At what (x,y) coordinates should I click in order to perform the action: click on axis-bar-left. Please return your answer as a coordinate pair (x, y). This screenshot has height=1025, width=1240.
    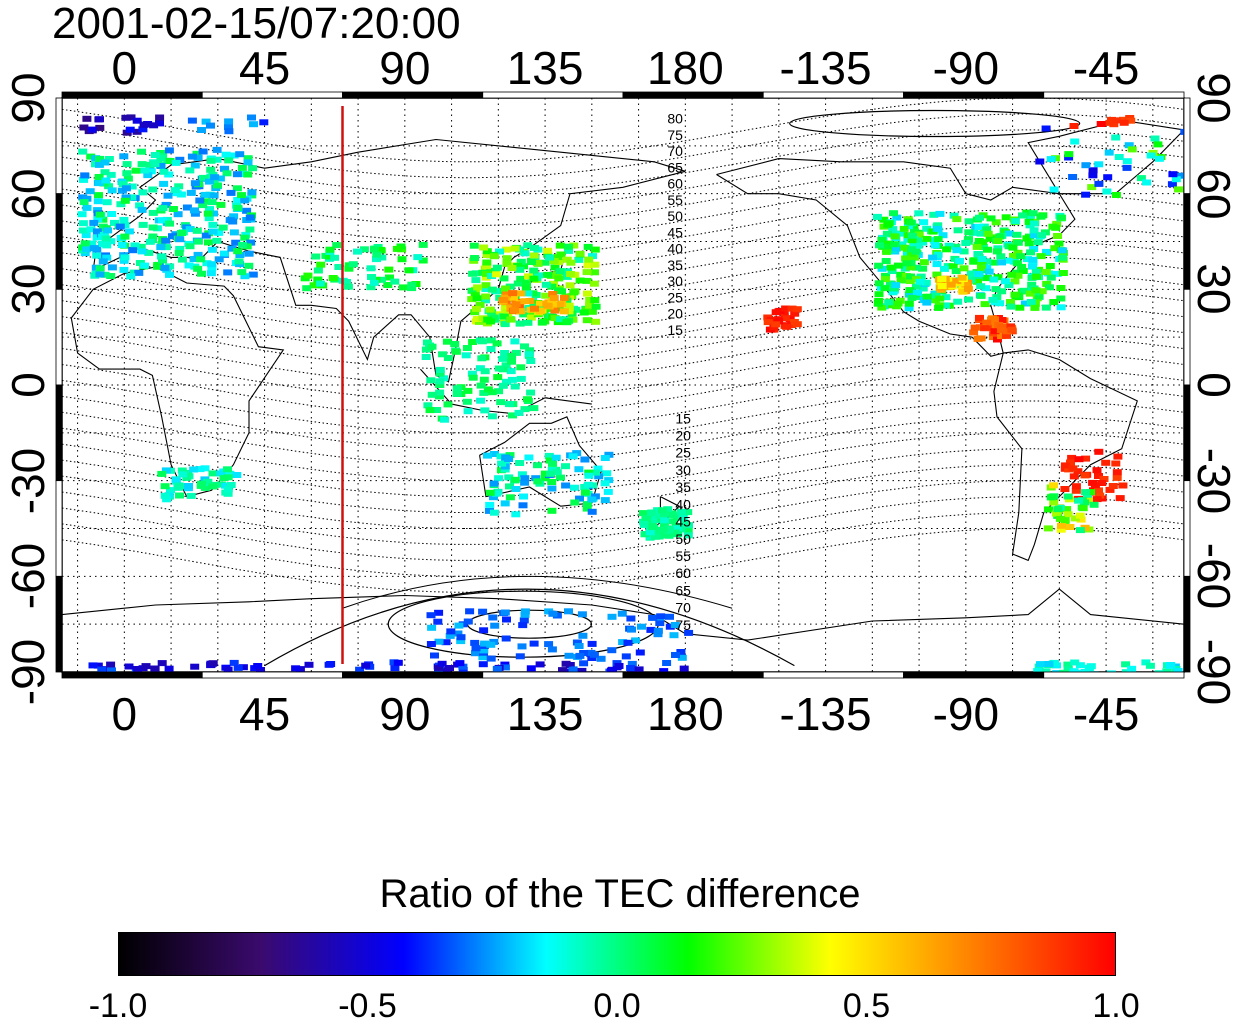
    Looking at the image, I should click on (59, 528).